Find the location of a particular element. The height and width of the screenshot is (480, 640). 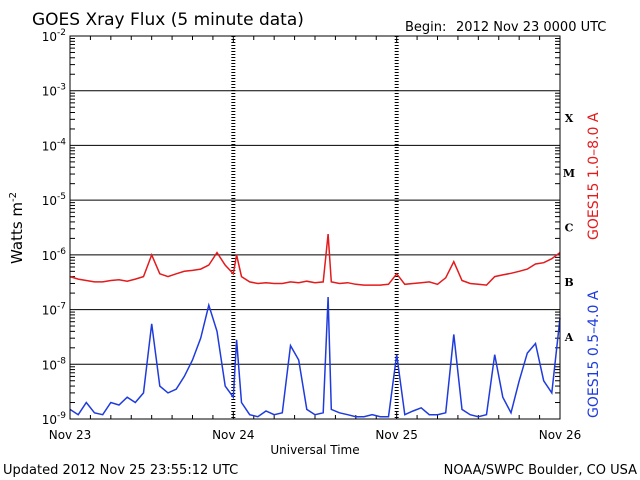

y-tick-exp: -7 is located at coordinates (61, 307).